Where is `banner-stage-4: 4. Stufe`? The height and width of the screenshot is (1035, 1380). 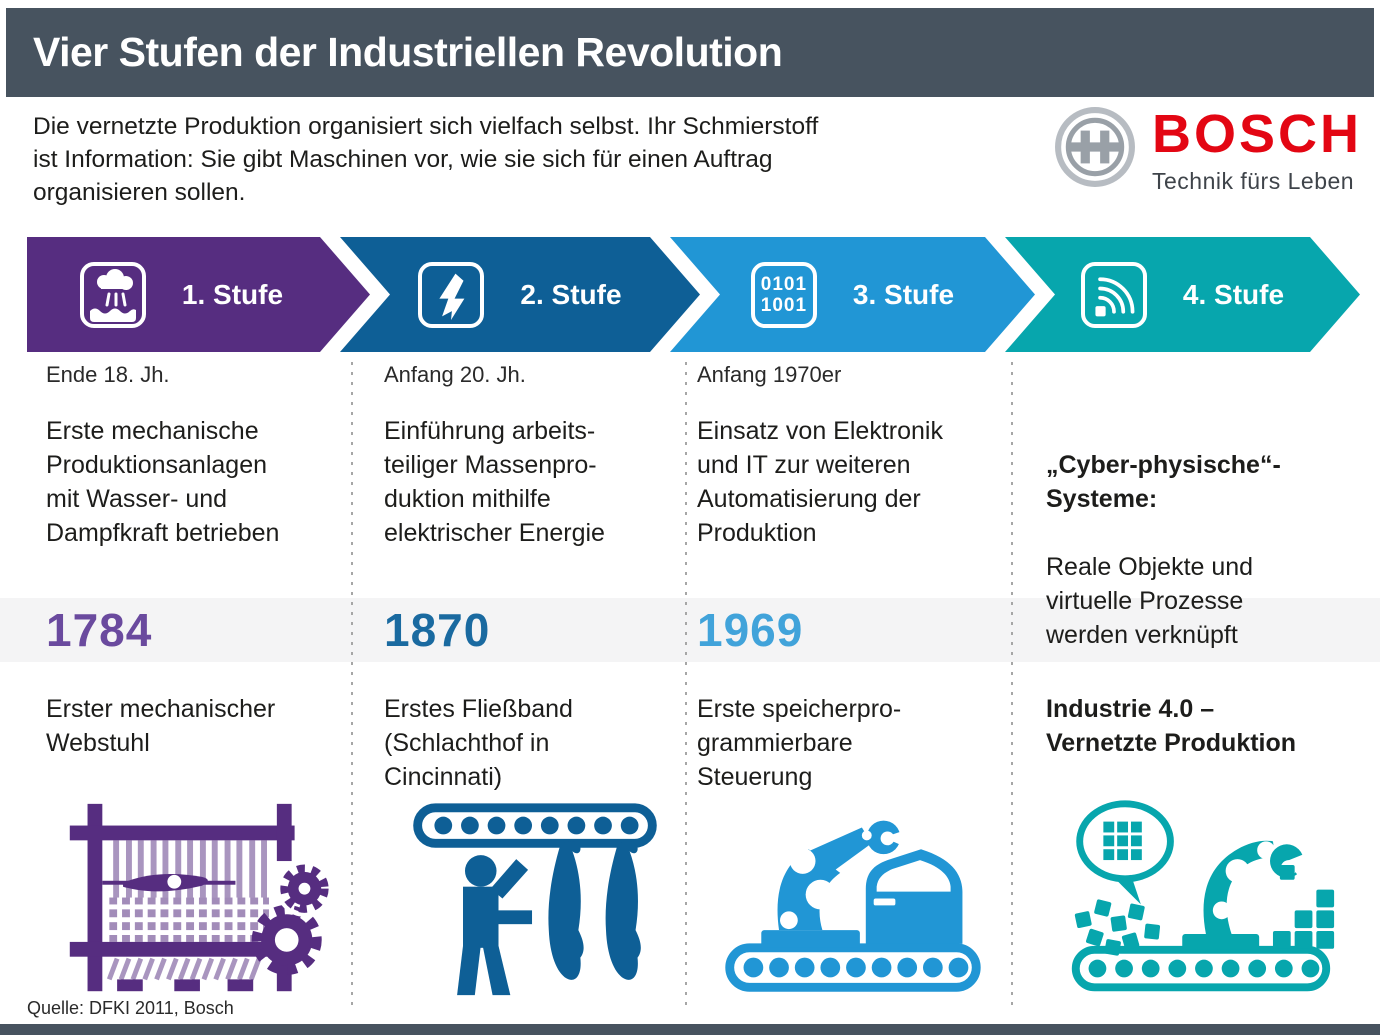
banner-stage-4: 4. Stufe is located at coordinates (1182, 294).